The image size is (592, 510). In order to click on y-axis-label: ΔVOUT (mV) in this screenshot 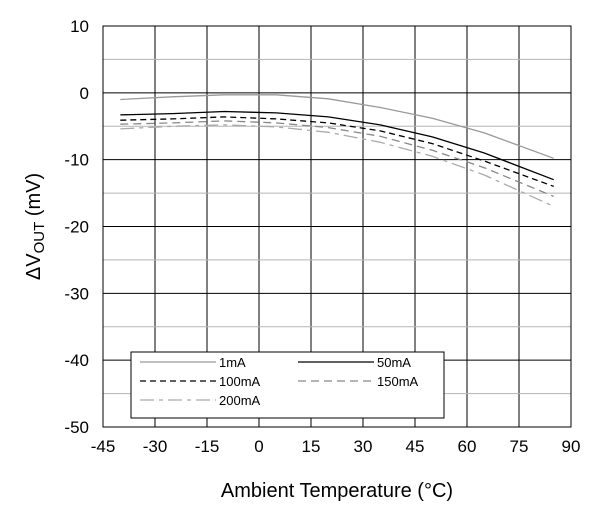, I will do `click(35, 226)`.